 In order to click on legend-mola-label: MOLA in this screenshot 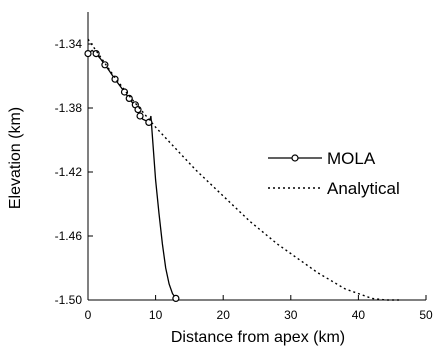, I will do `click(351, 158)`.